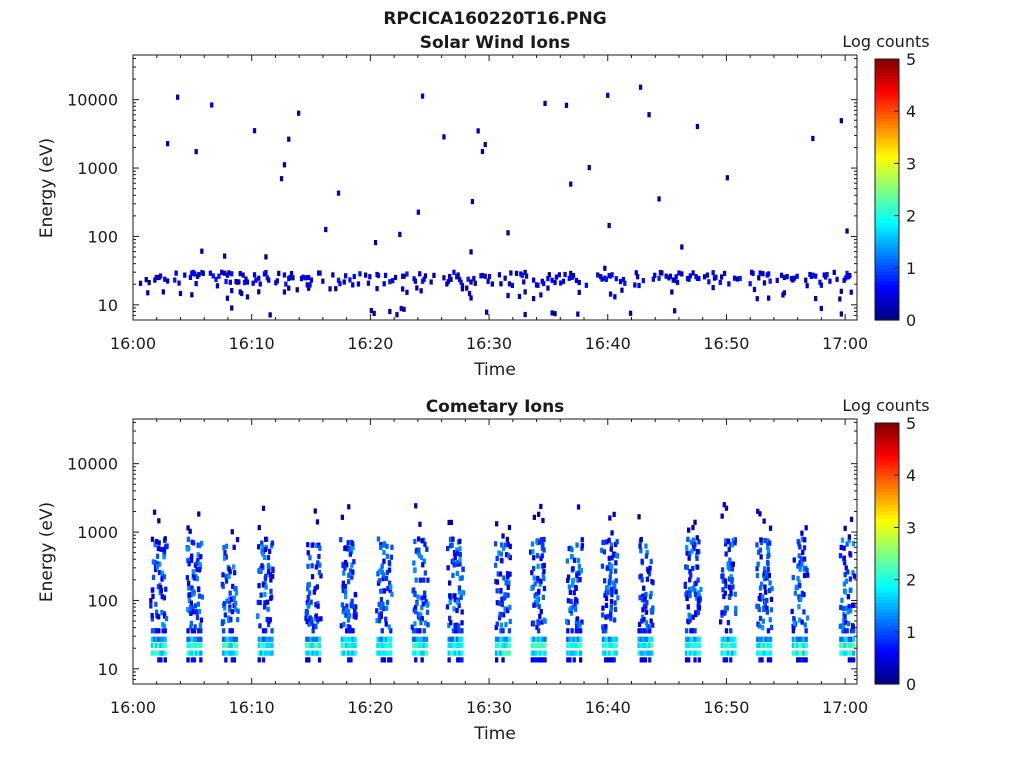  What do you see at coordinates (92, 100) in the screenshot?
I see `y-tick-label: 10000` at bounding box center [92, 100].